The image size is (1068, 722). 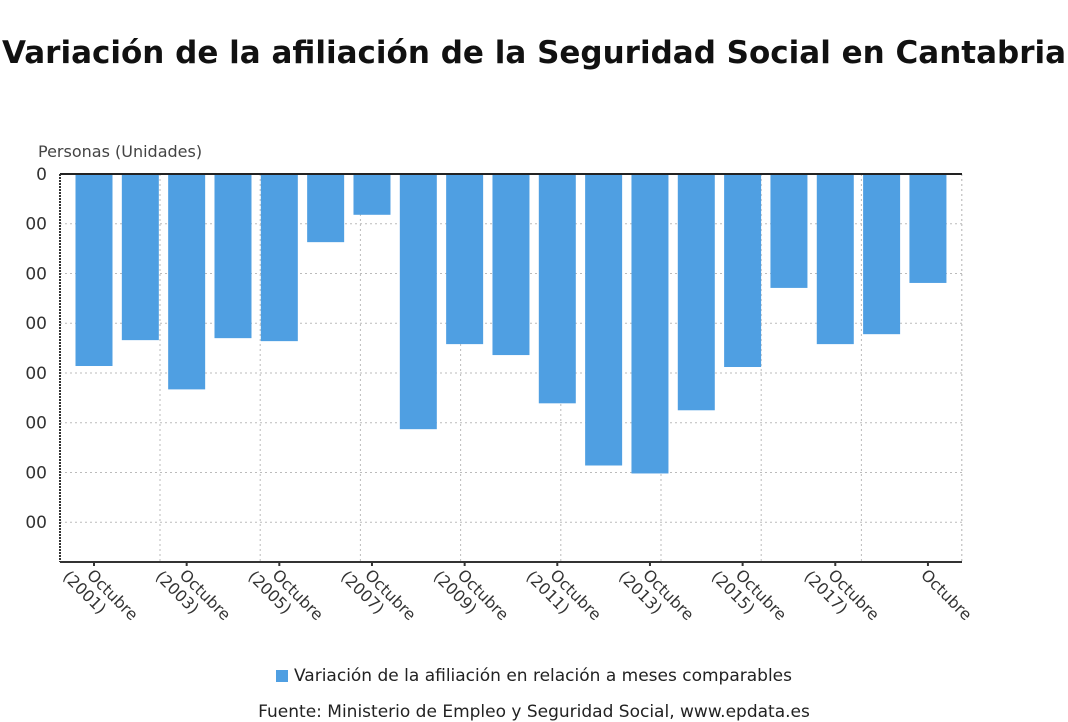 I want to click on x-tick-label: Octubre(2017), so click(x=841, y=594).